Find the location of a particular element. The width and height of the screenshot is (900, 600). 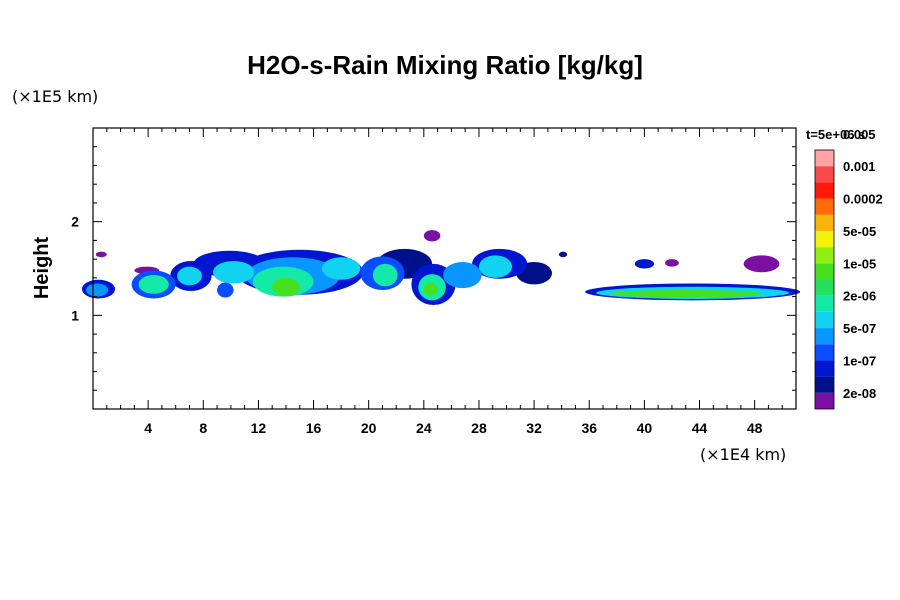

x-tick-label: 16 is located at coordinates (314, 428).